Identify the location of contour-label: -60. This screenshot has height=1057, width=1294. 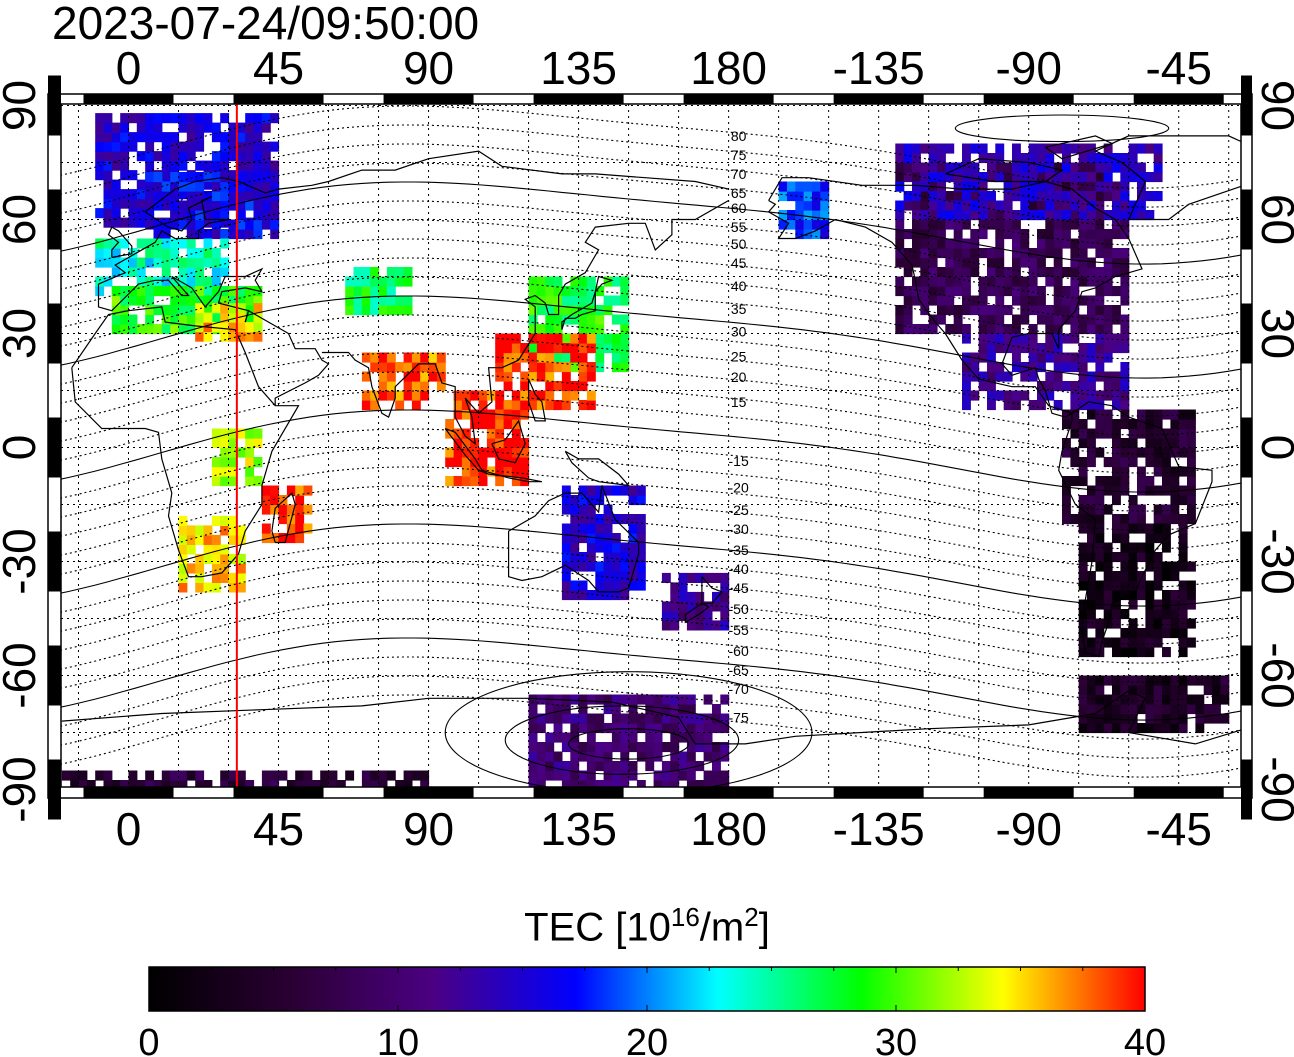
(739, 651).